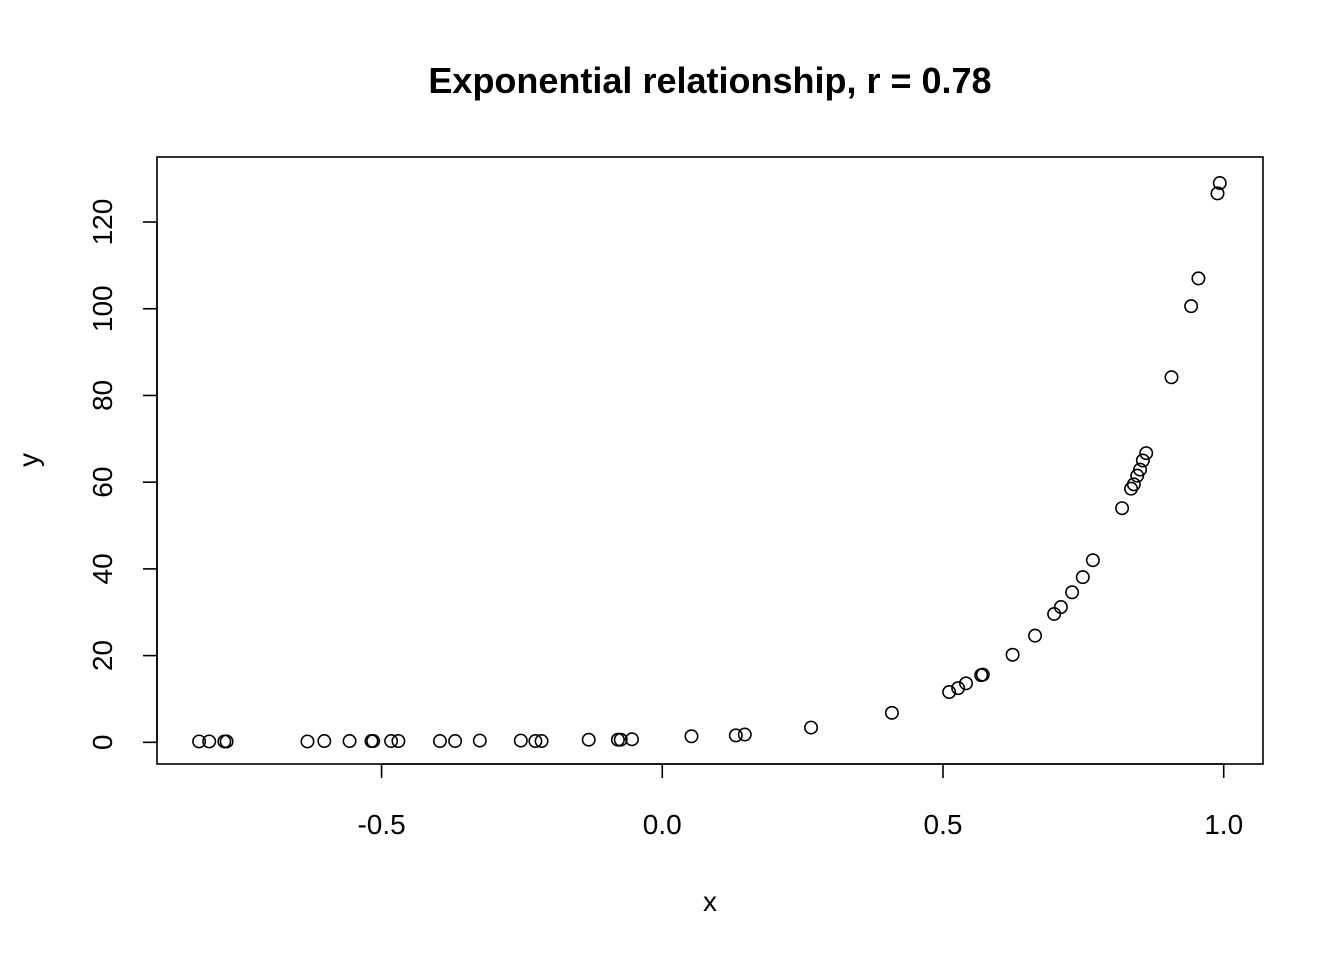 This screenshot has height=960, width=1344. What do you see at coordinates (102, 568) in the screenshot?
I see `y-tick-label: 40` at bounding box center [102, 568].